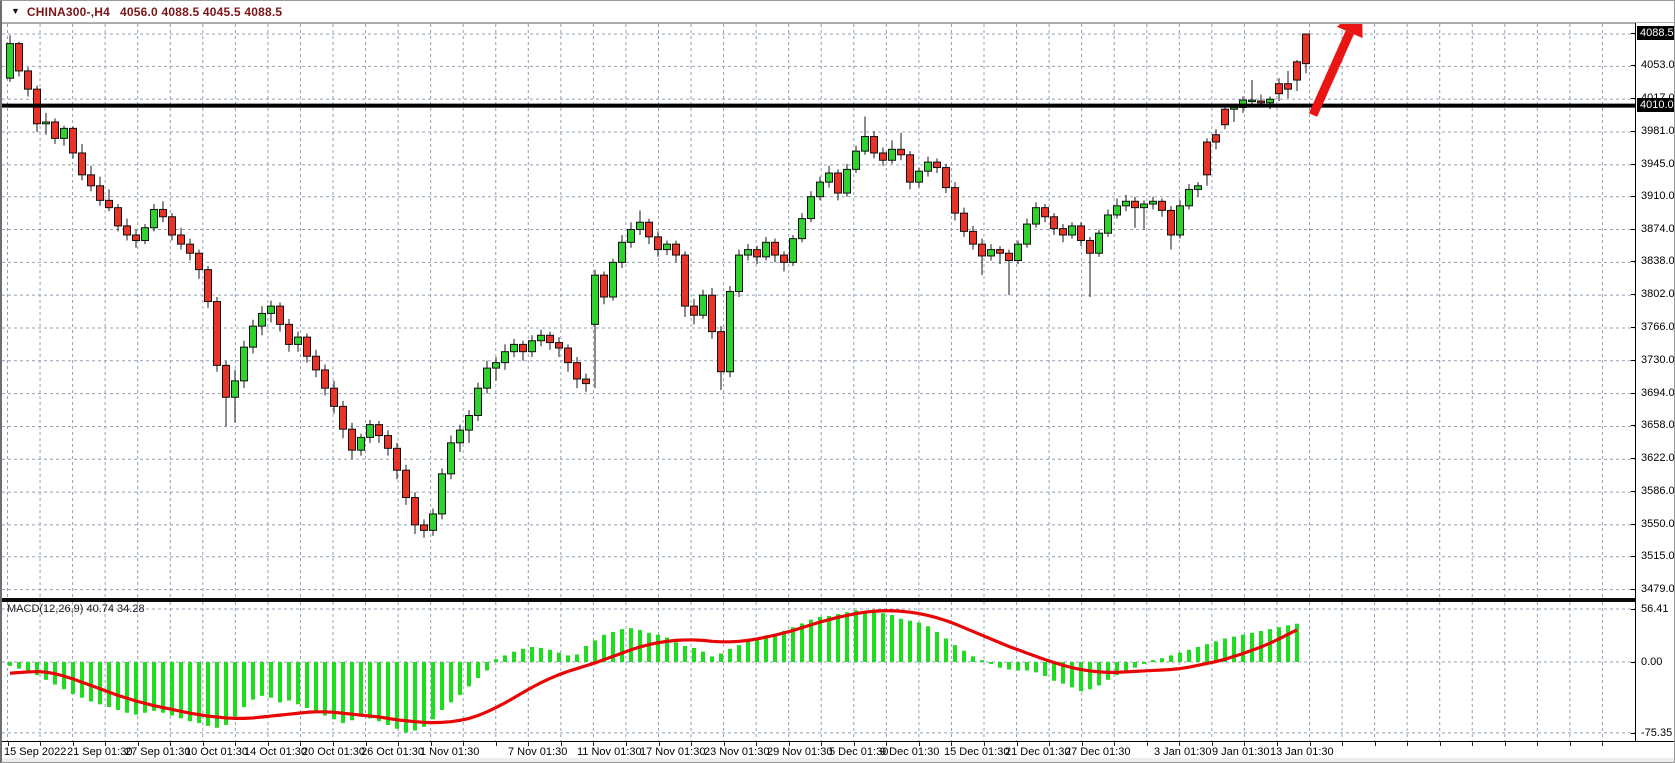 The image size is (1675, 763). Describe the element at coordinates (1183, 752) in the screenshot. I see `time-axis-label: 3 Jan 01:30` at that location.